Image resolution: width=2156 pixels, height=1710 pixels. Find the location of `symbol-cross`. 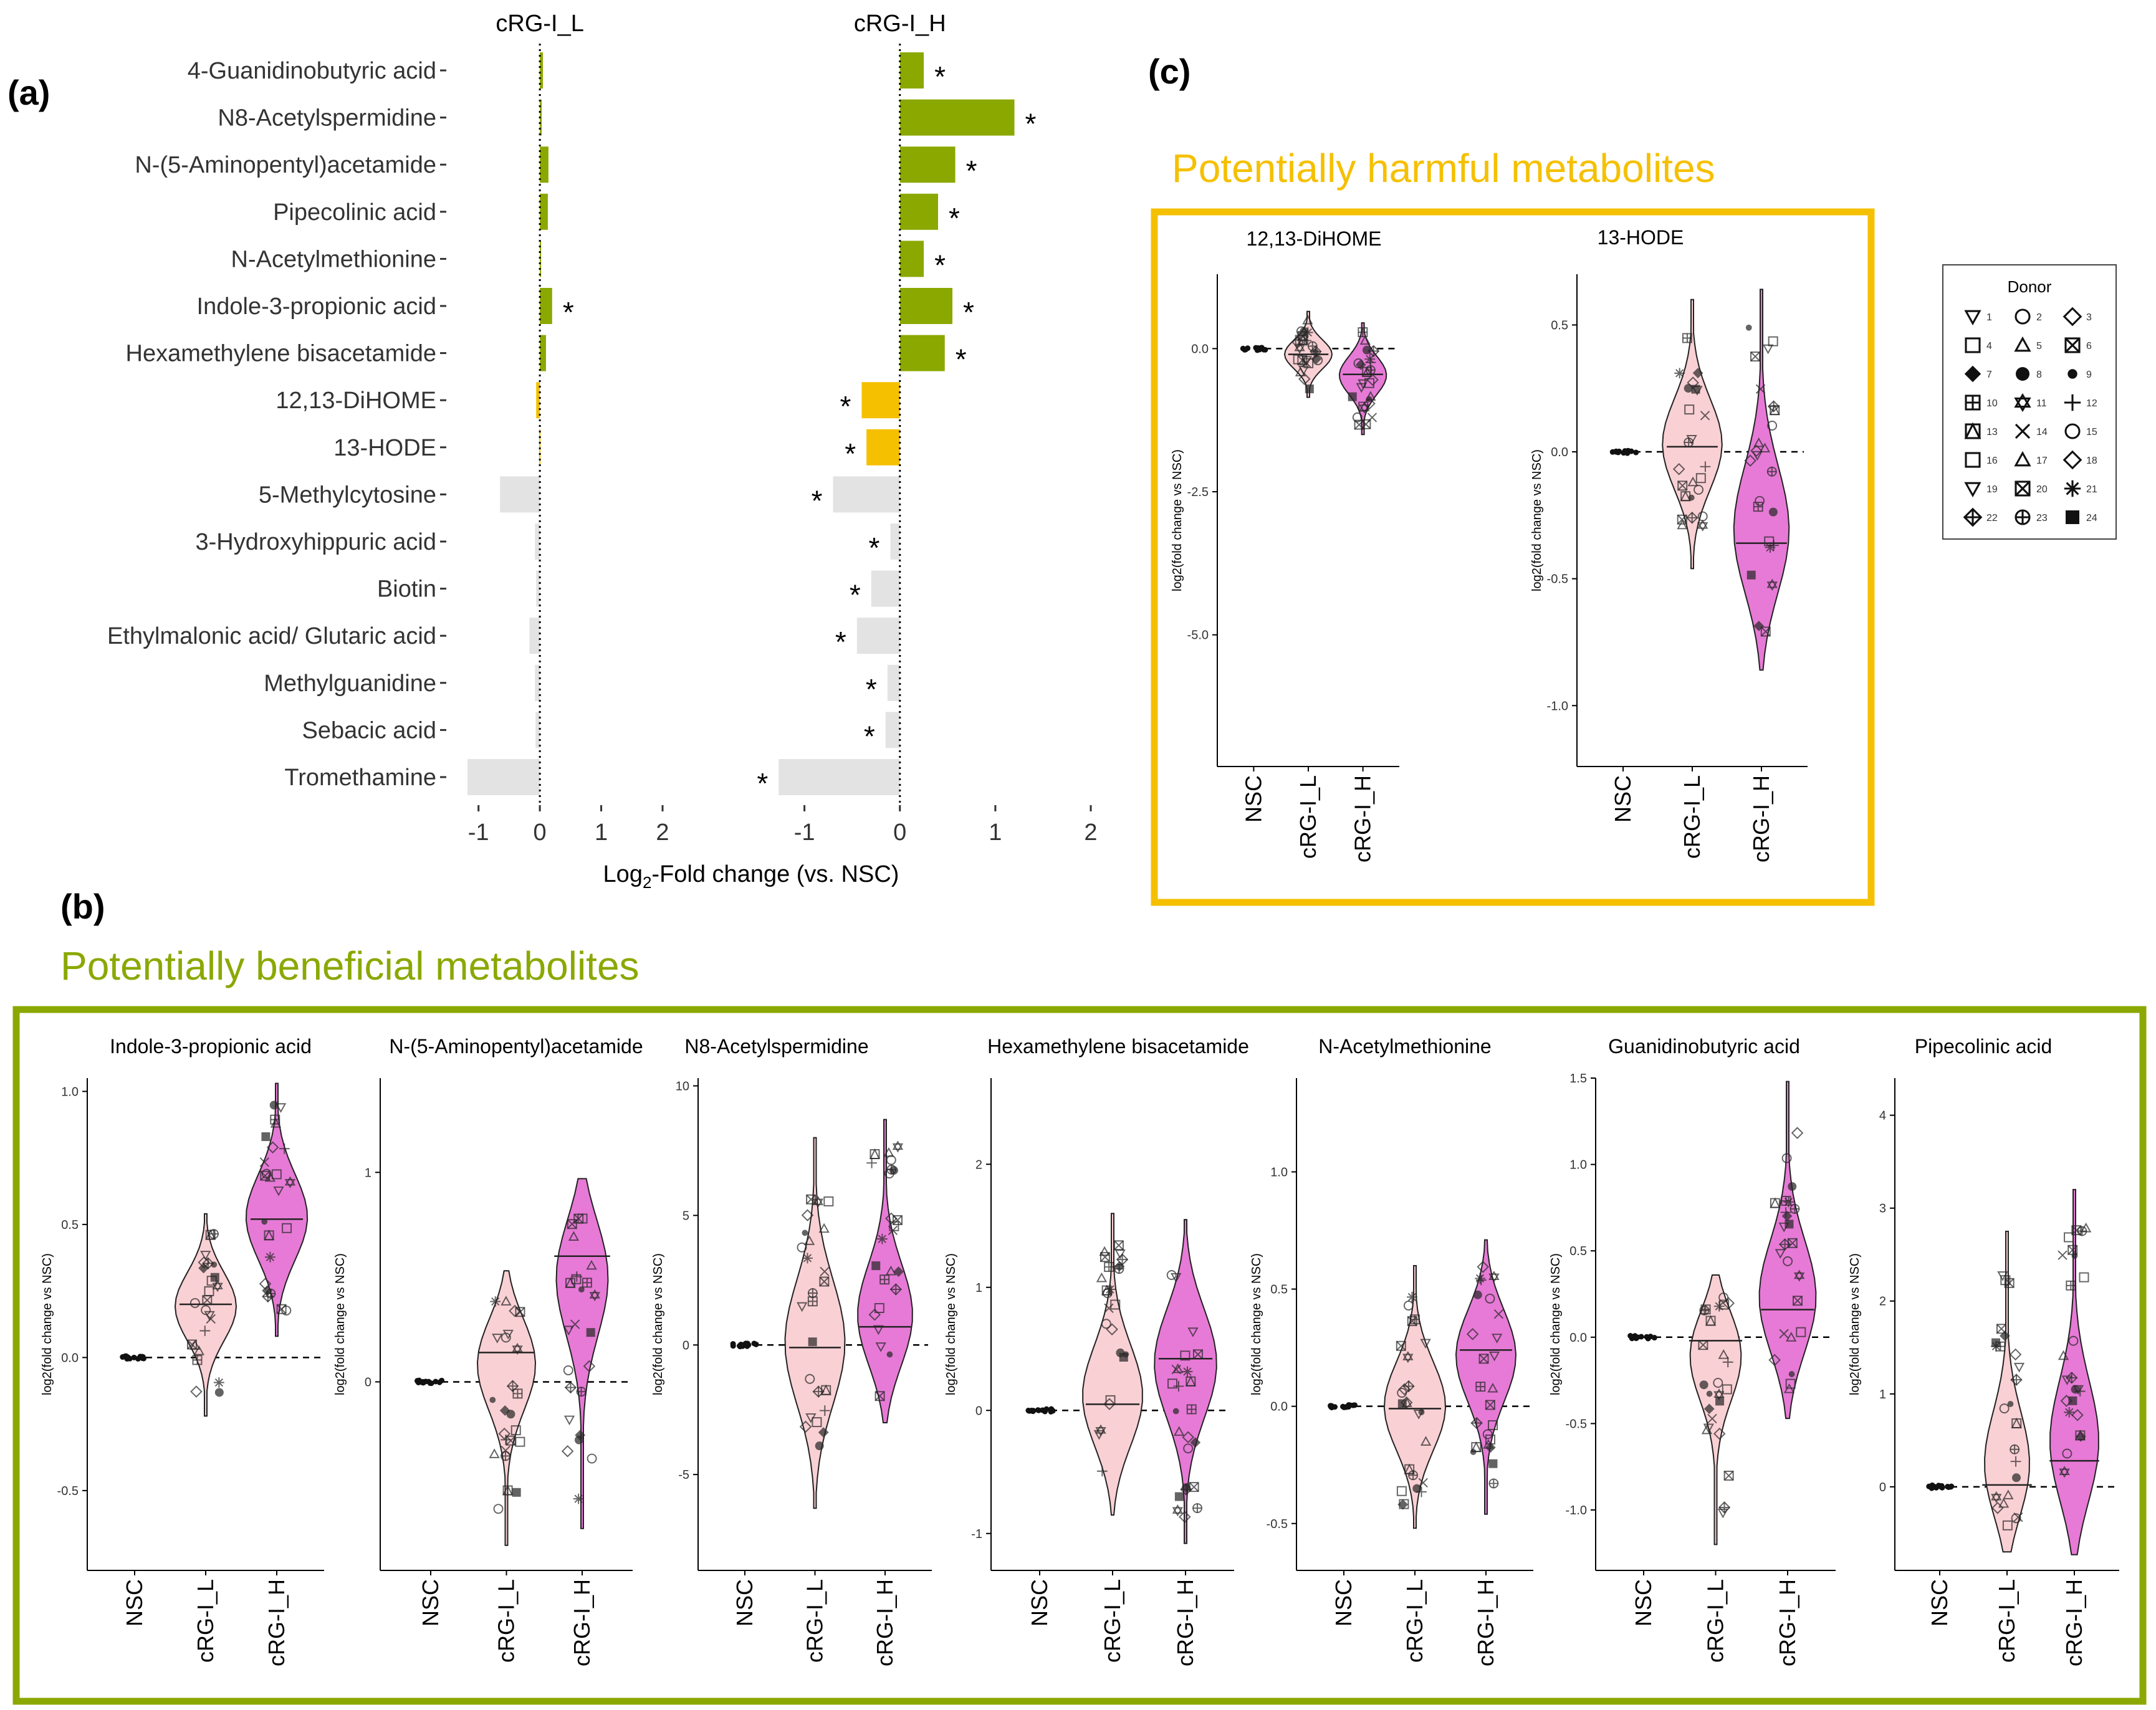

symbol-cross is located at coordinates (211, 1319).